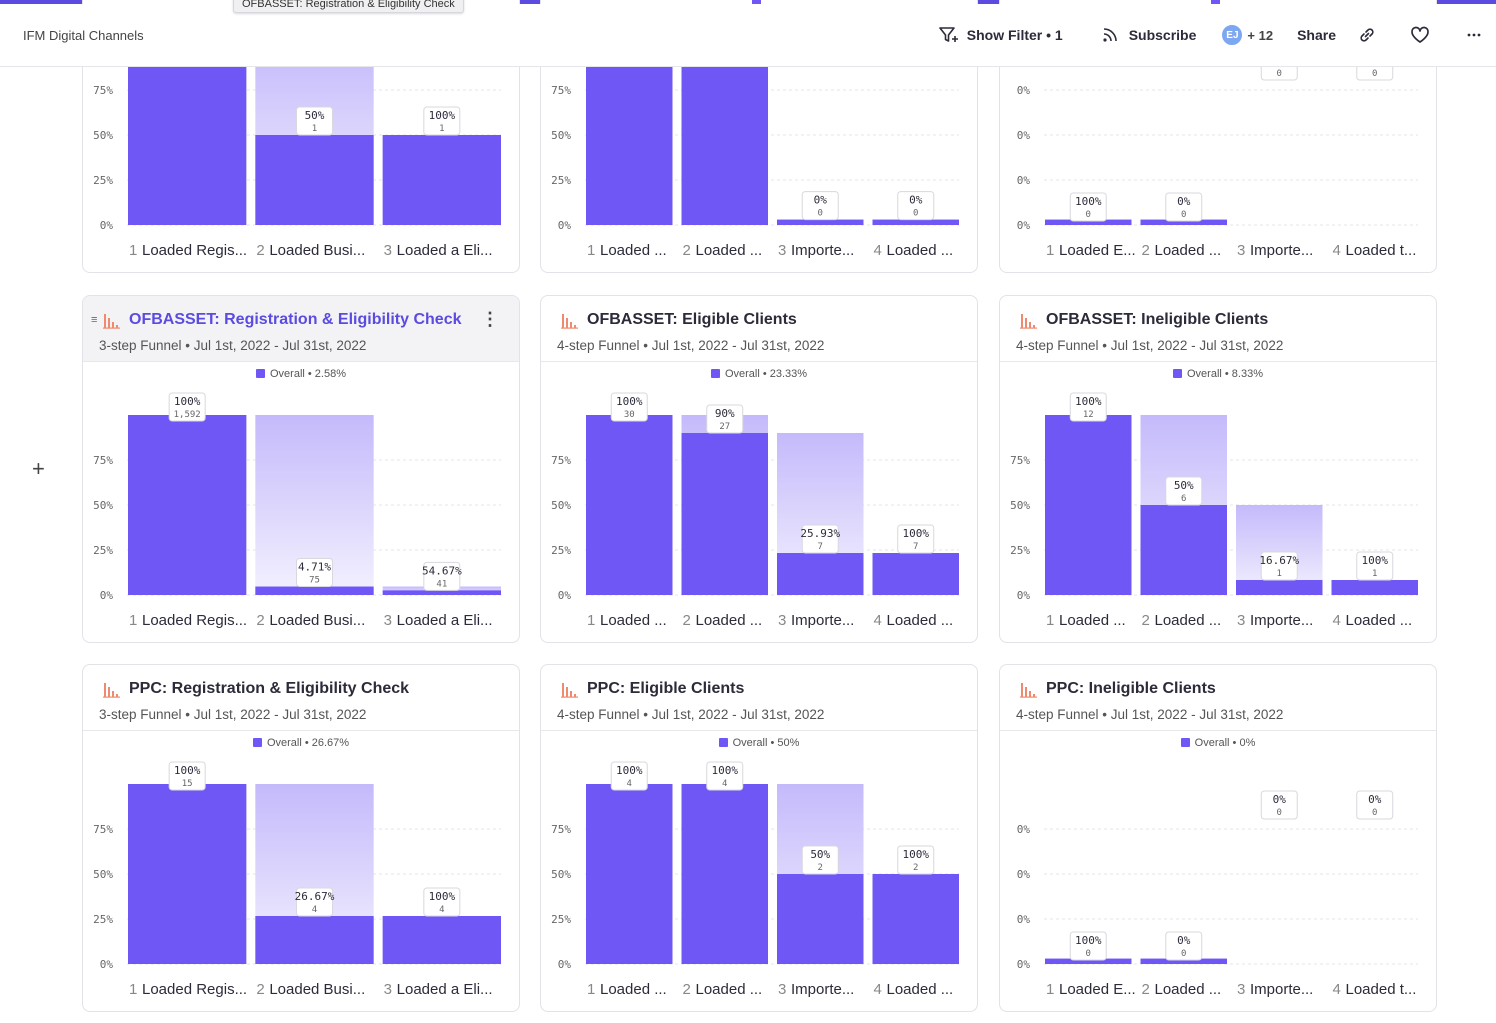 This screenshot has width=1496, height=1023. I want to click on add-row-icon: +, so click(38, 468).